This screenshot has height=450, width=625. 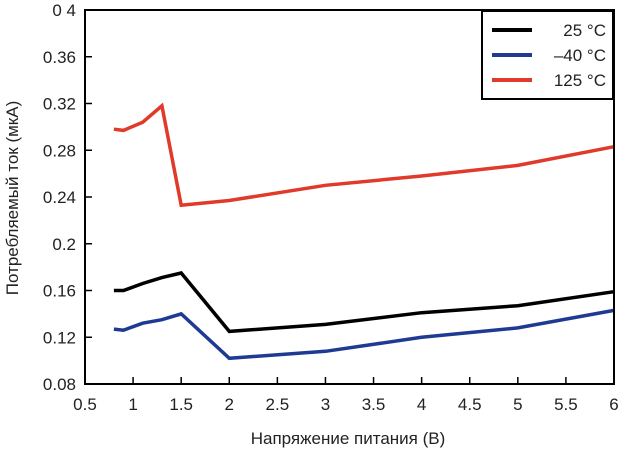 I want to click on y-tick-label: 0.28, so click(x=59, y=150).